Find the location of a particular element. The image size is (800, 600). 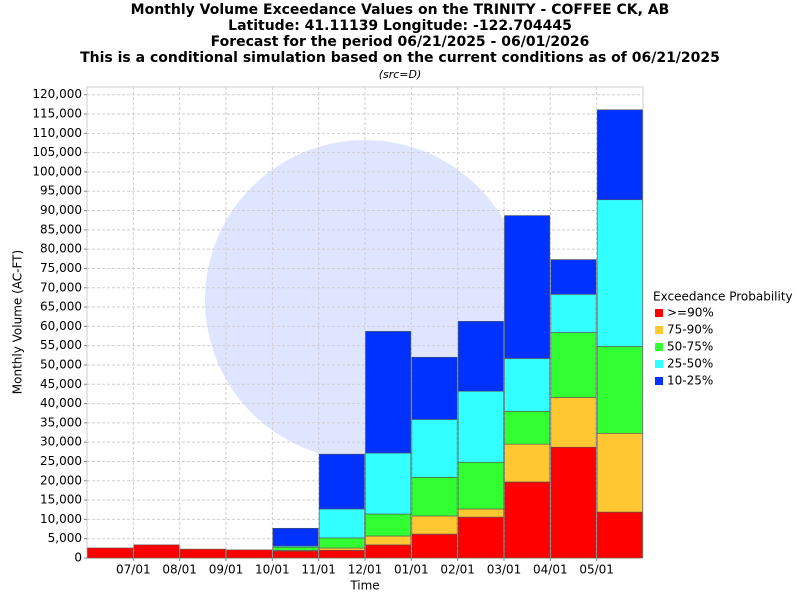

y-tick-label: 35,000 is located at coordinates (61, 422).